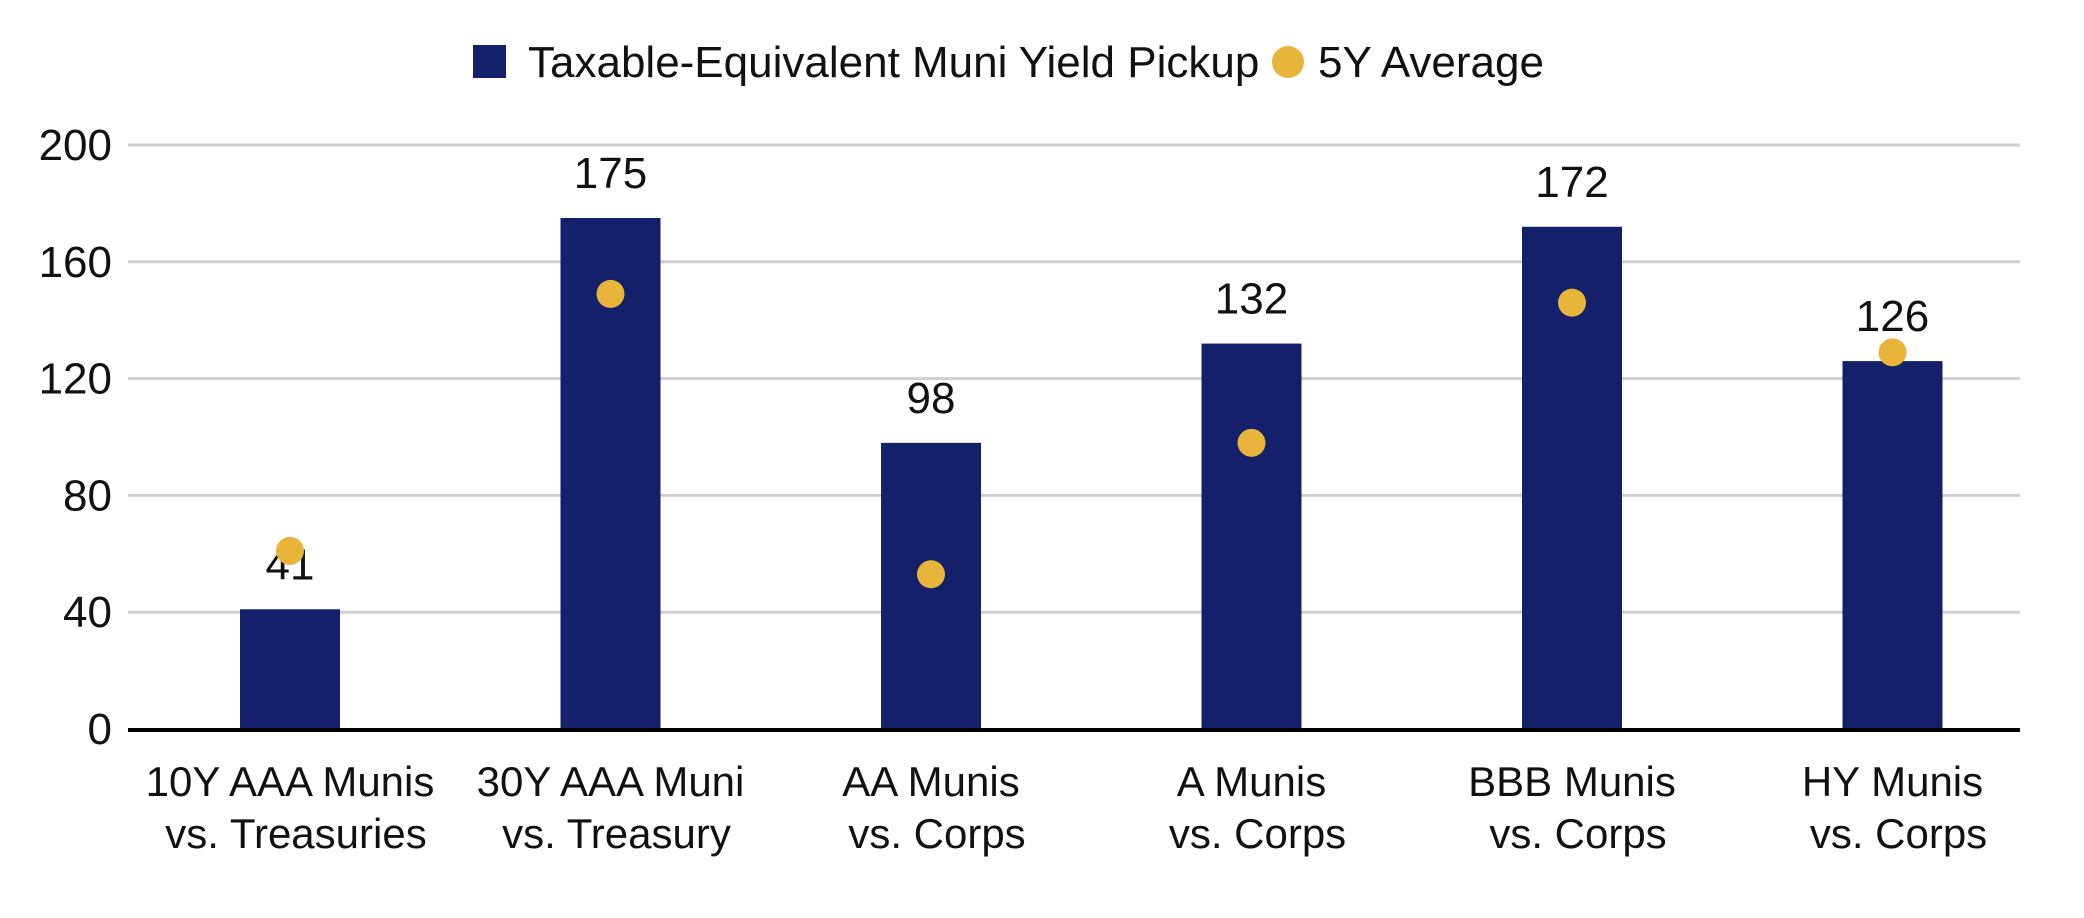  I want to click on bar-value-label: 172, so click(1571, 182).